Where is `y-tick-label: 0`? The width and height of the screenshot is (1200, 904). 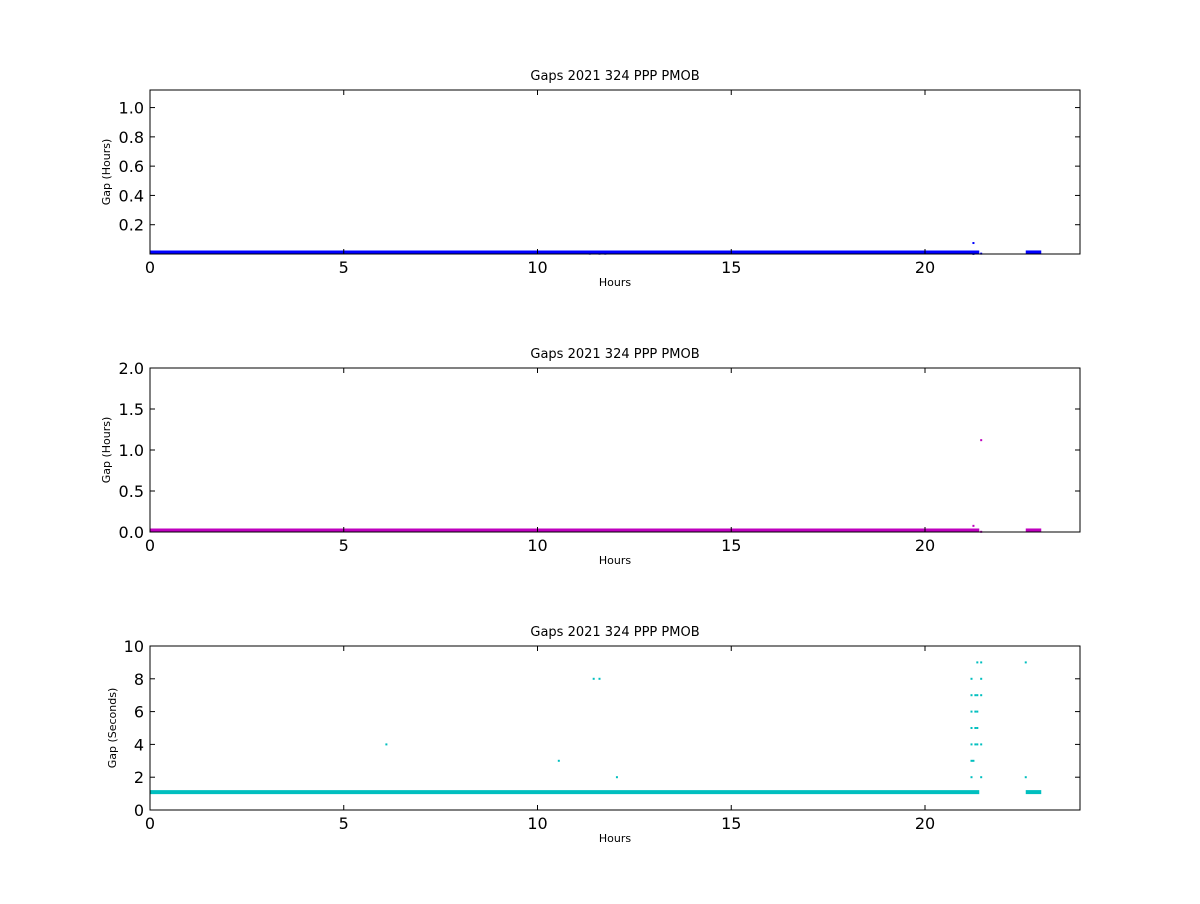 y-tick-label: 0 is located at coordinates (139, 810).